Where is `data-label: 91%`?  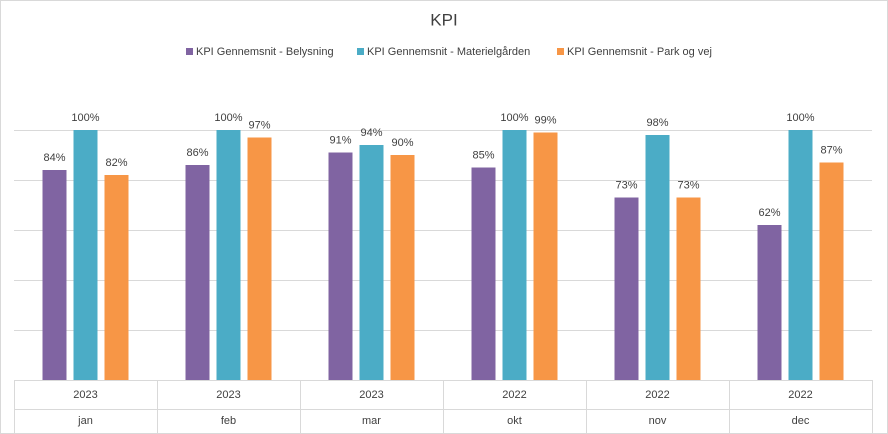 data-label: 91% is located at coordinates (340, 140).